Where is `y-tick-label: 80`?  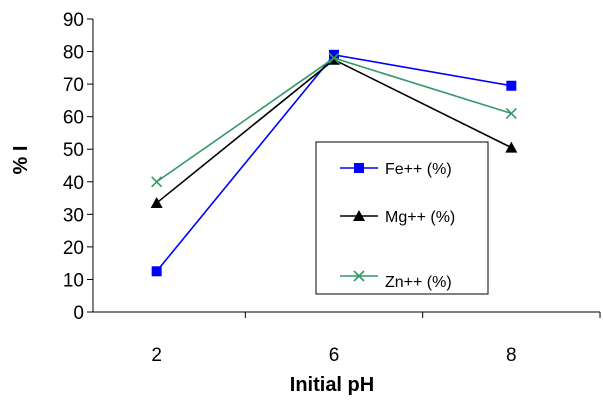
y-tick-label: 80 is located at coordinates (73, 53).